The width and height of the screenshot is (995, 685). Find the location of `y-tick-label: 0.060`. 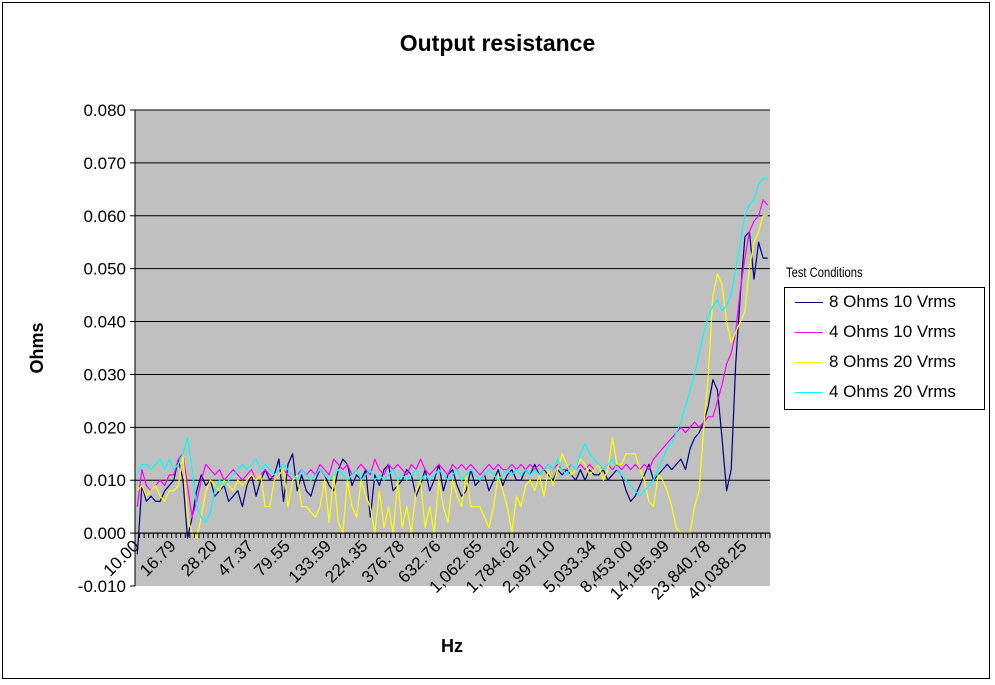

y-tick-label: 0.060 is located at coordinates (104, 216).